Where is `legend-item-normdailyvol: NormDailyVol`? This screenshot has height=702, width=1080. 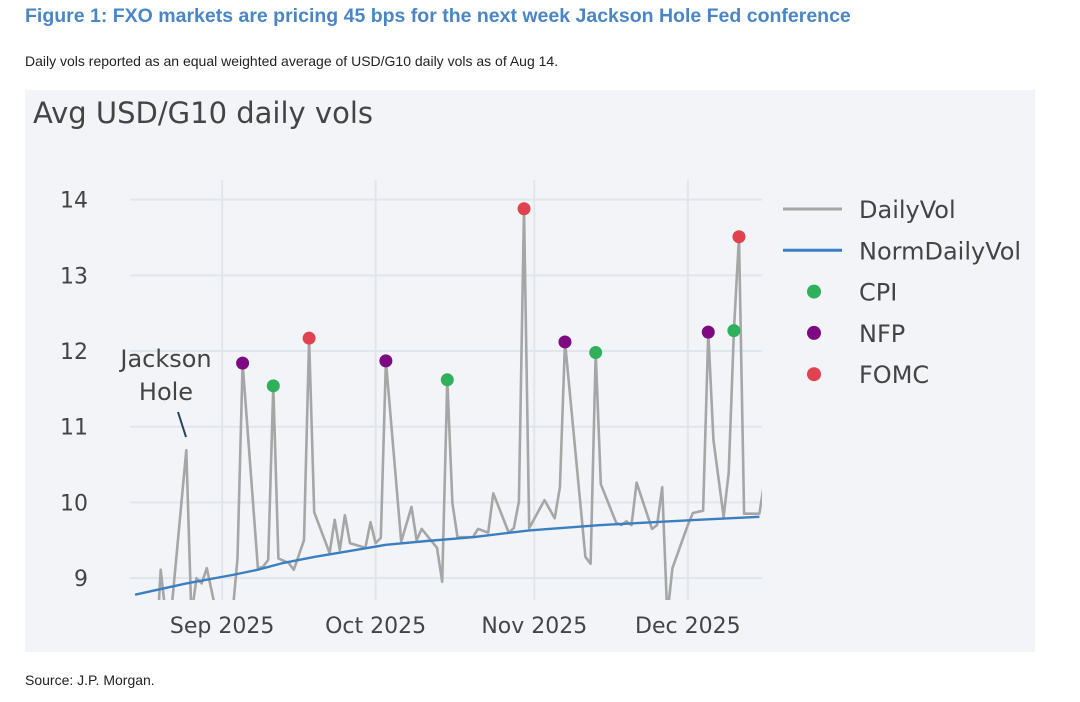
legend-item-normdailyvol: NormDailyVol is located at coordinates (902, 251).